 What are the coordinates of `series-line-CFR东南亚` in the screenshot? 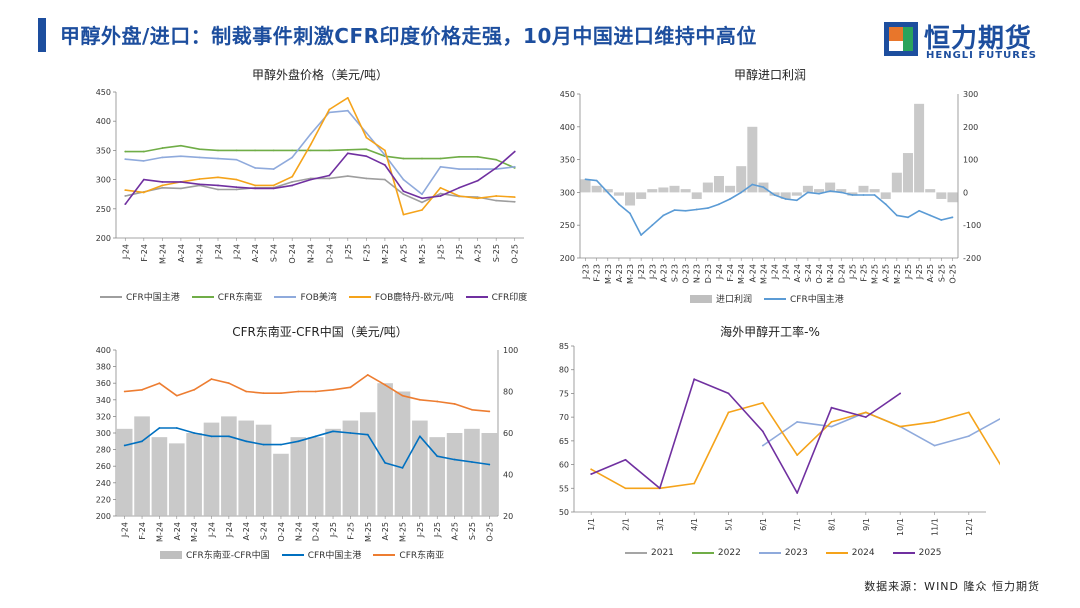 It's located at (320, 156).